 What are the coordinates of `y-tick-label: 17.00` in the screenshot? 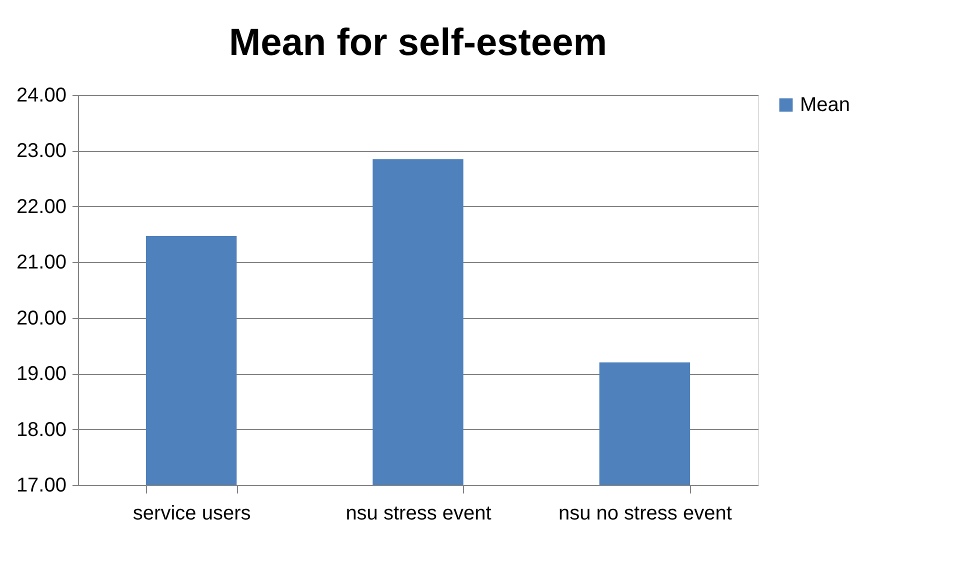 It's located at (41, 485).